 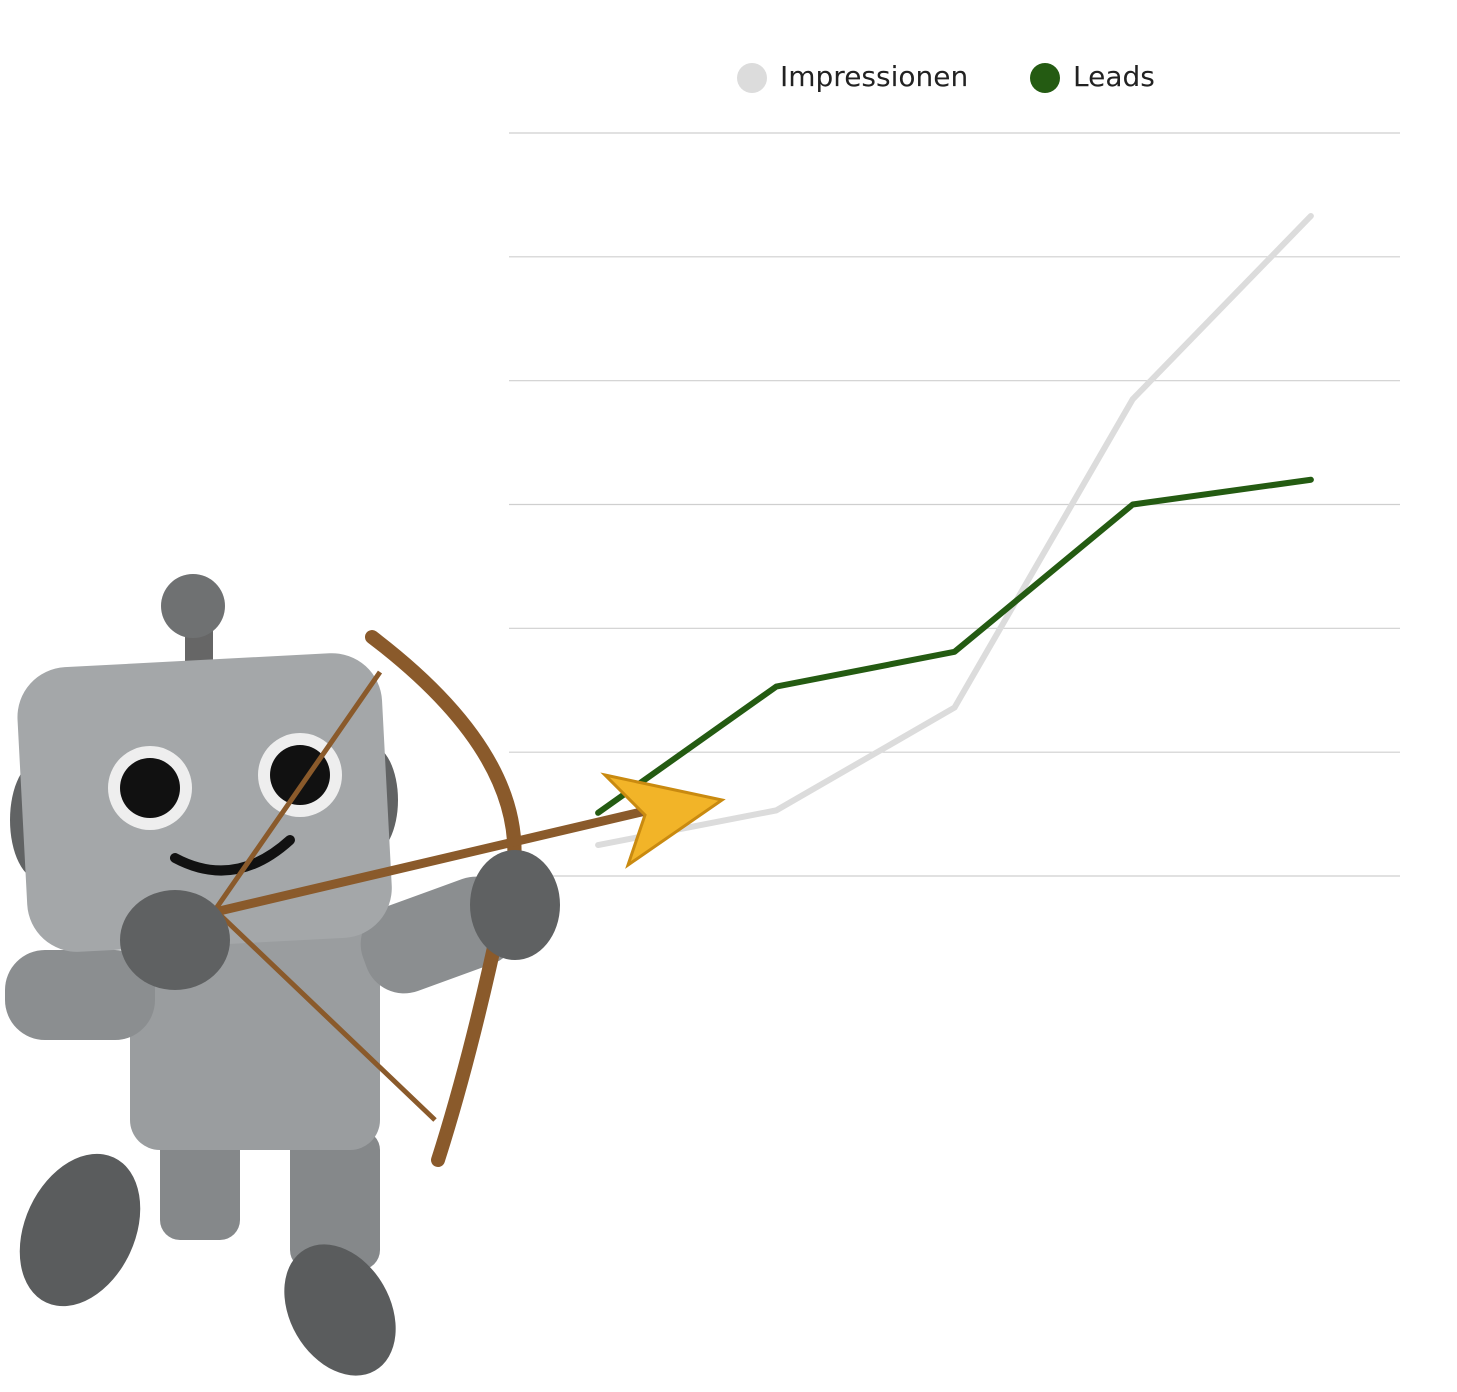 I want to click on legend: Impressionen Leads, so click(x=946, y=76).